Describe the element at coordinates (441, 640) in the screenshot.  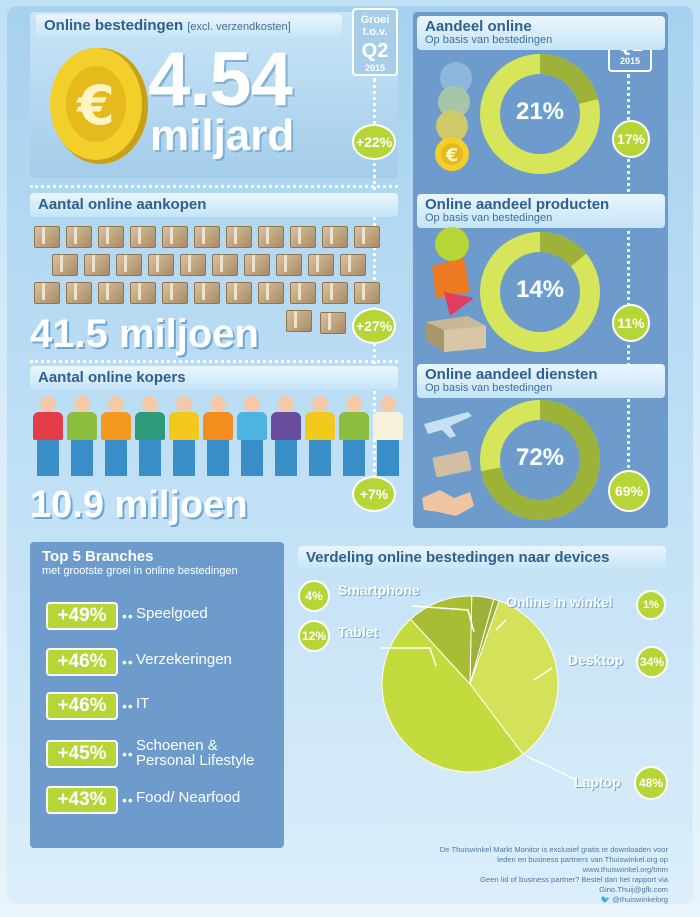
I see `pie-slice-tablet` at that location.